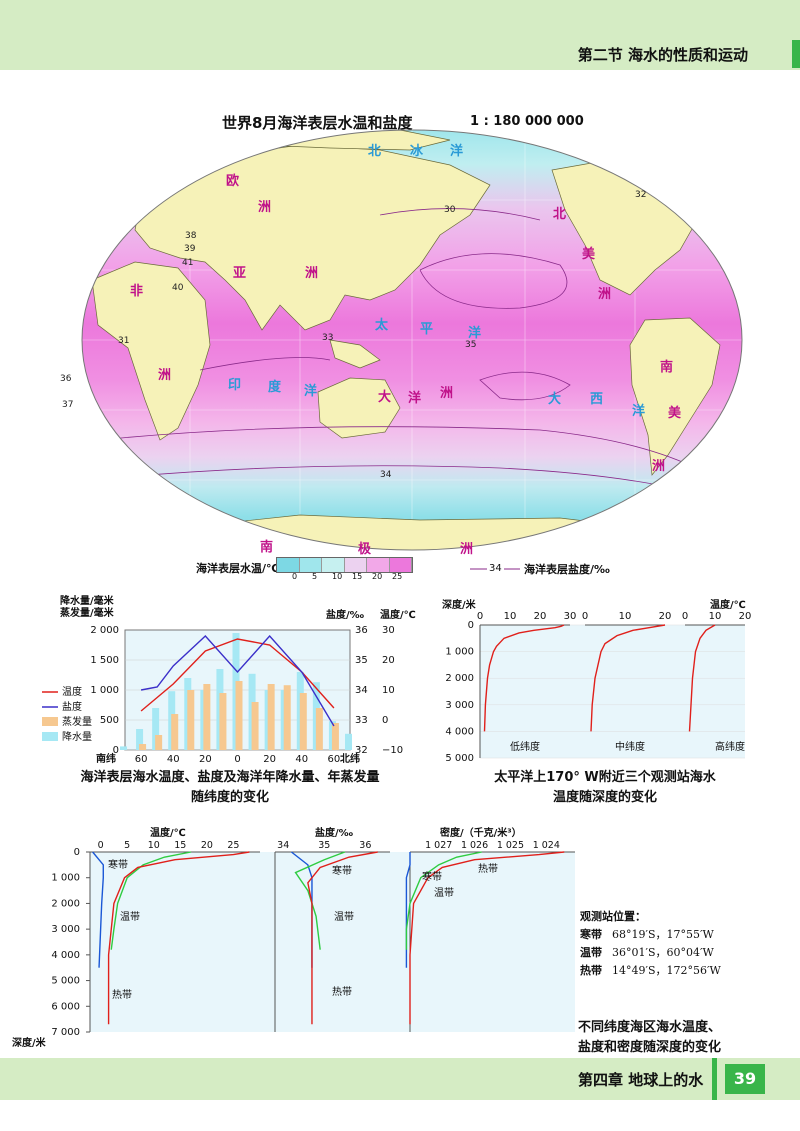 The height and width of the screenshot is (1131, 800). Describe the element at coordinates (591, 970) in the screenshot. I see `station-zone: 热带` at that location.